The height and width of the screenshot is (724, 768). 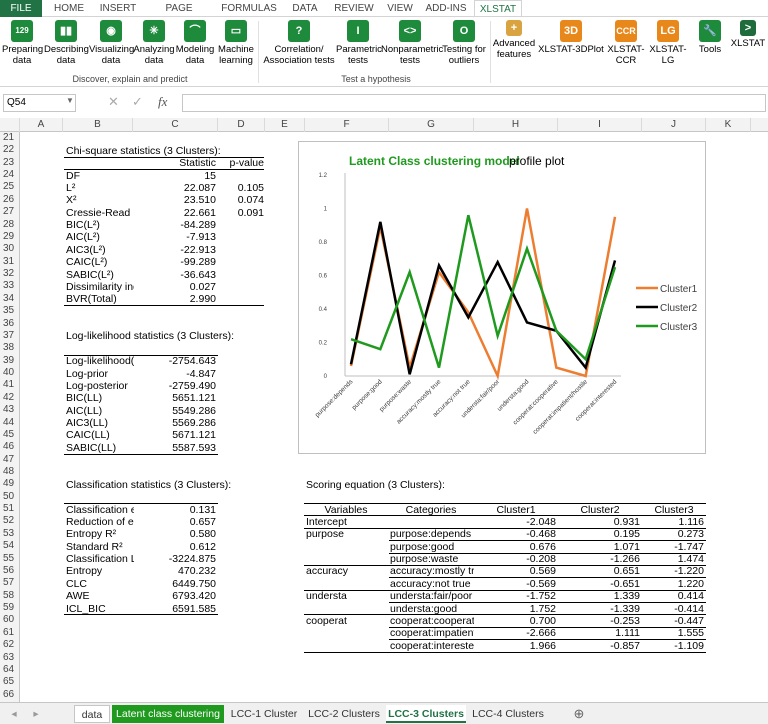 What do you see at coordinates (98, 212) in the screenshot?
I see `table-row-label: Cressie-Read` at bounding box center [98, 212].